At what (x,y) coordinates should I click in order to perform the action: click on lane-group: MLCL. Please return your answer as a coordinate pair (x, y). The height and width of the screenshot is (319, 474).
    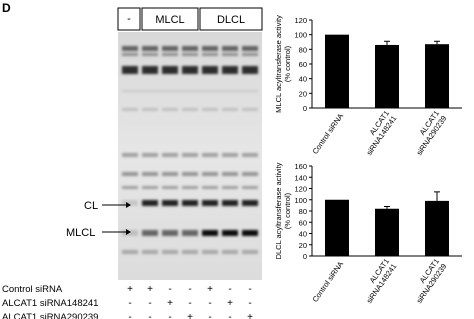
    Looking at the image, I should click on (169, 20).